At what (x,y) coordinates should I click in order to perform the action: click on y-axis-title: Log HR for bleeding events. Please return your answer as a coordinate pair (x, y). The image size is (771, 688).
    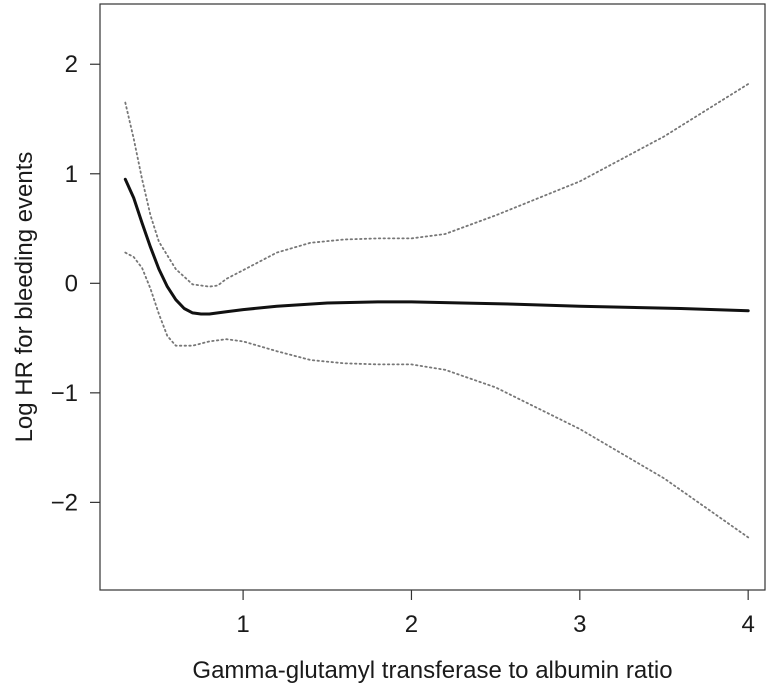
    Looking at the image, I should click on (24, 297).